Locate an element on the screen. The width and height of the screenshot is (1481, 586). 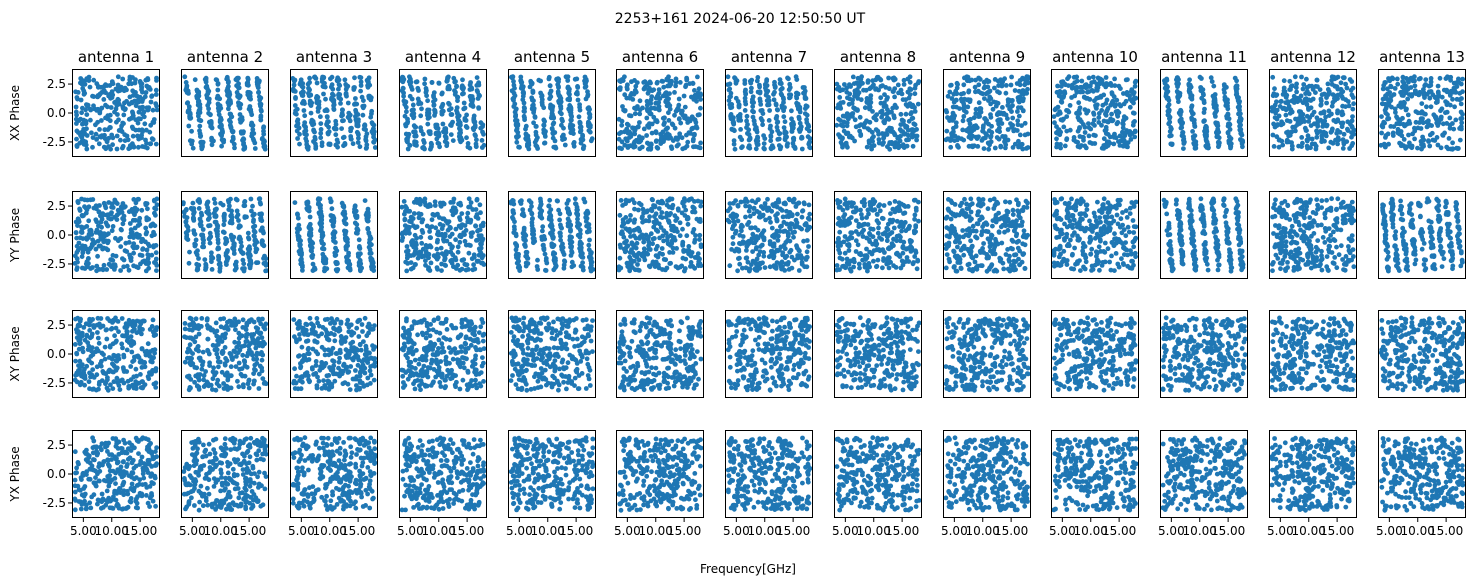
column-title-antenna-1: antenna 1 is located at coordinates (116, 57).